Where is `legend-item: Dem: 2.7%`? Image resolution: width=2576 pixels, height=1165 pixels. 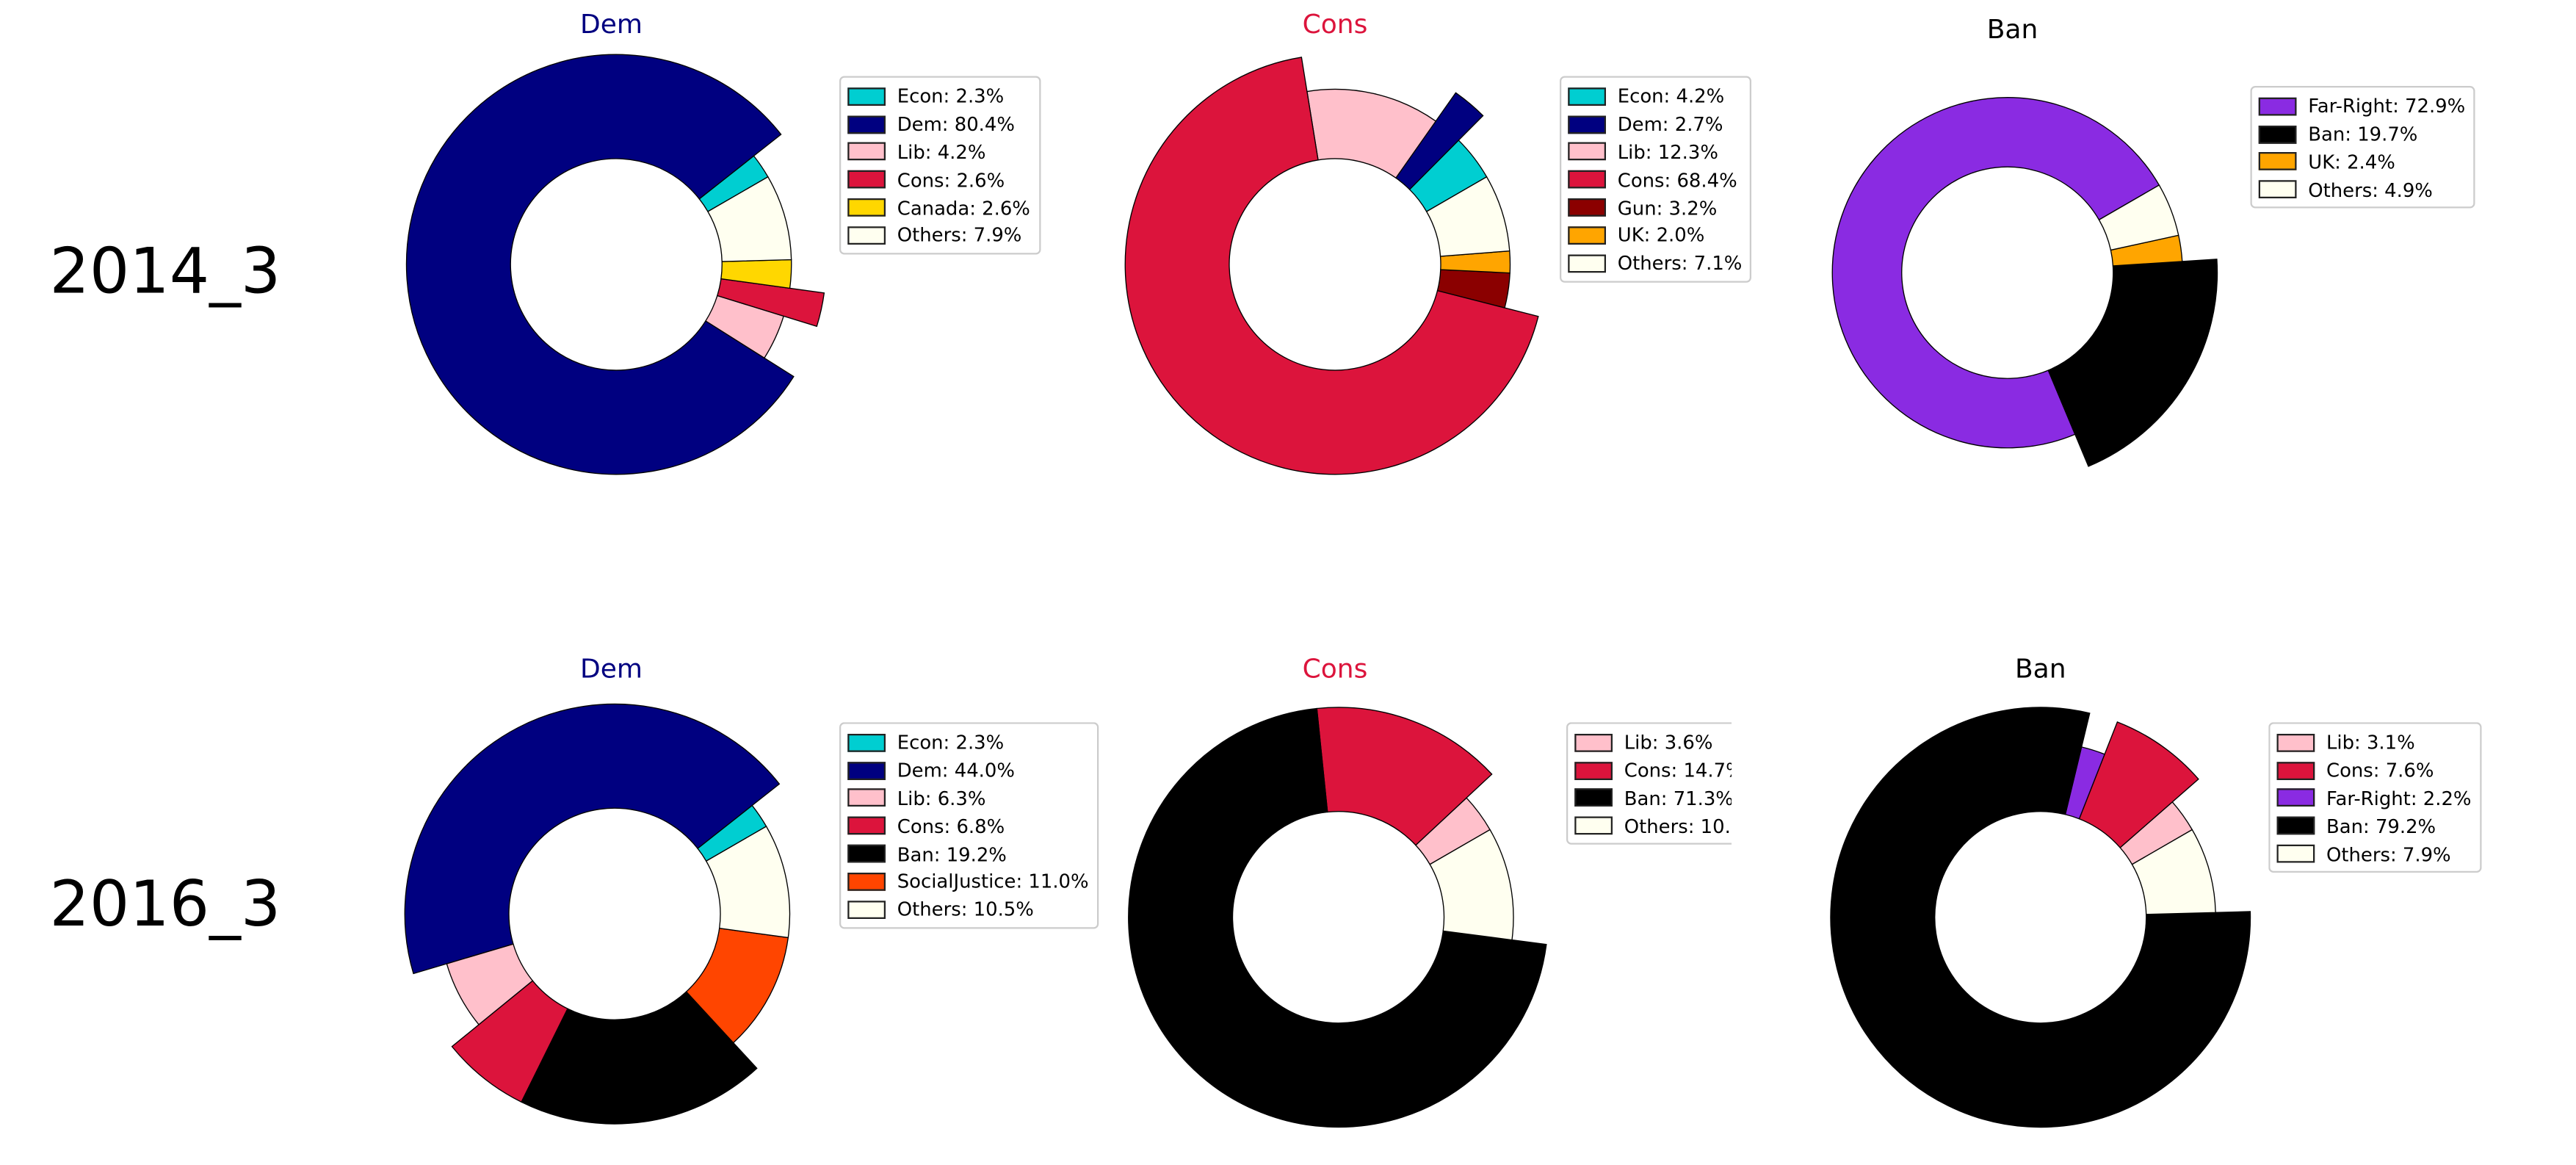 legend-item: Dem: 2.7% is located at coordinates (1655, 124).